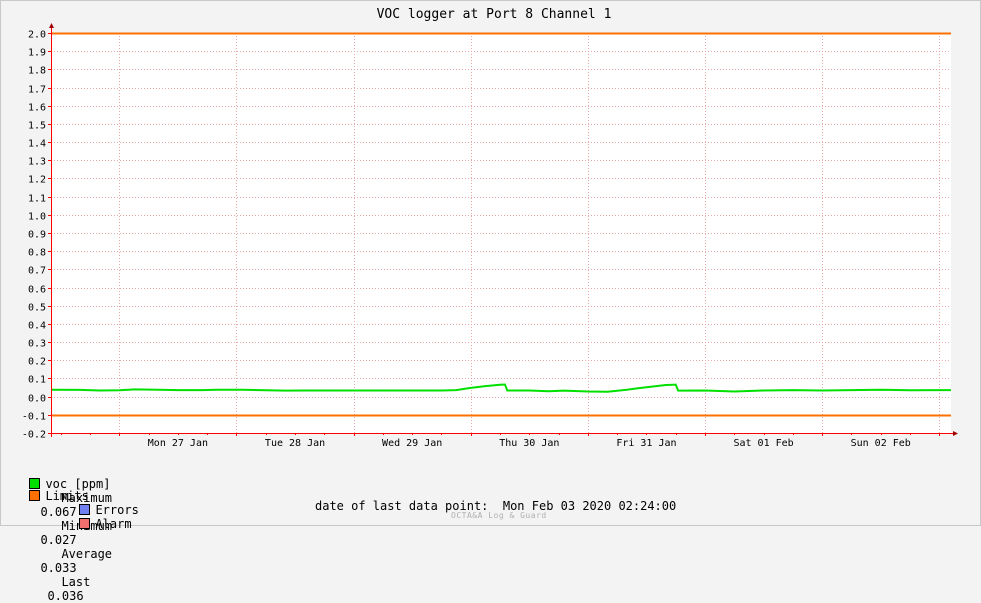 The width and height of the screenshot is (981, 603). I want to click on stat-min-value: 0.027, so click(58, 540).